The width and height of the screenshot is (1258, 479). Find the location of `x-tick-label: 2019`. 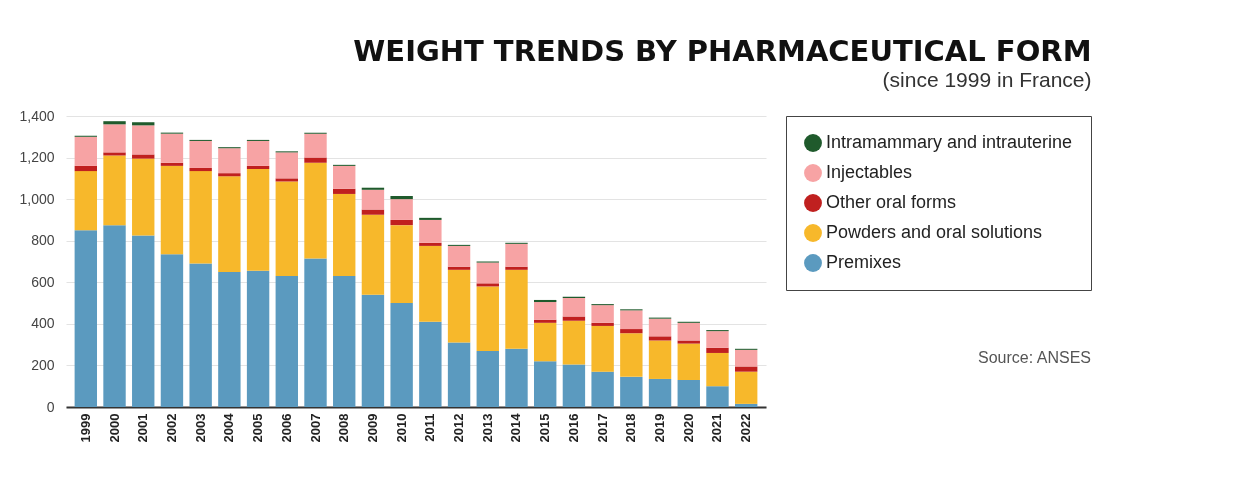

x-tick-label: 2019 is located at coordinates (660, 428).